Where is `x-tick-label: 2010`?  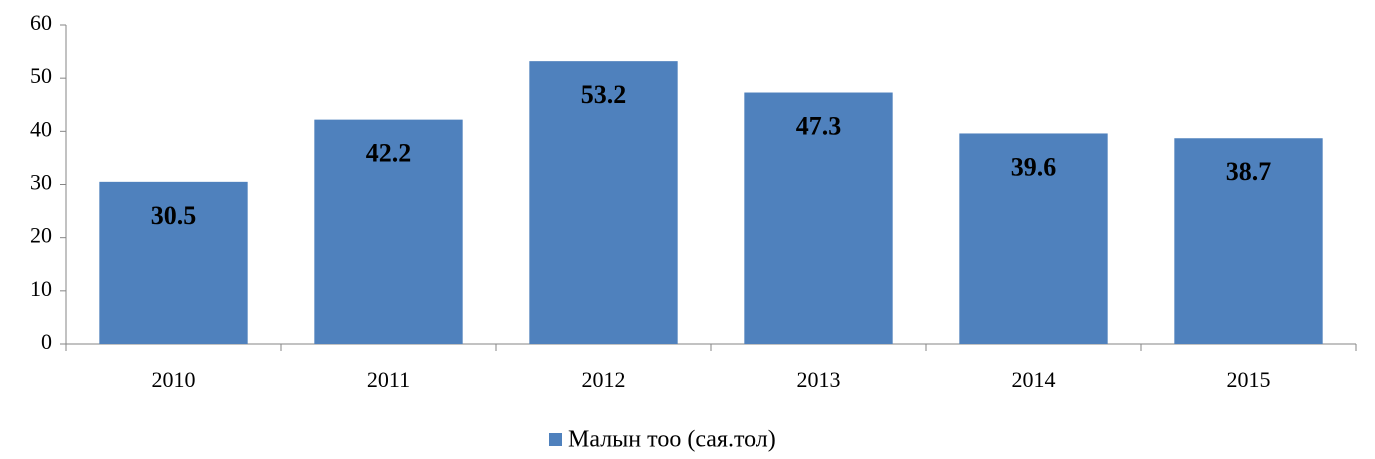
x-tick-label: 2010 is located at coordinates (174, 379).